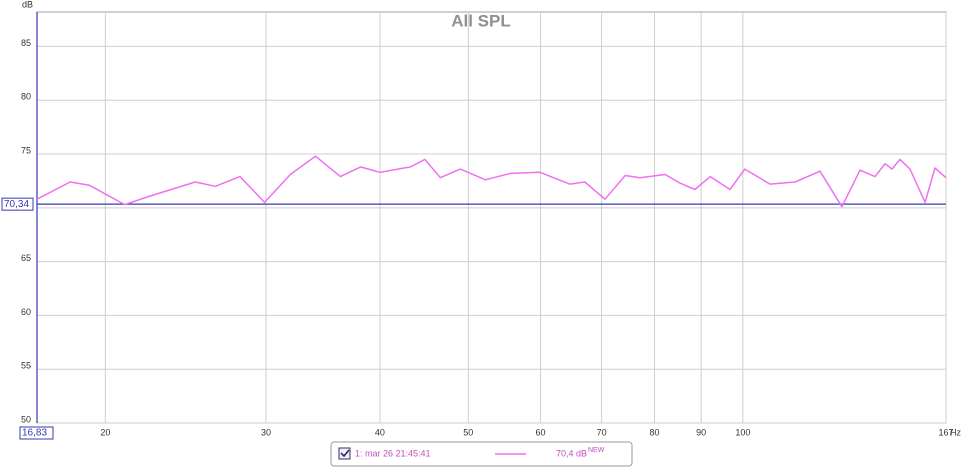  I want to click on x-tick-label: 20, so click(105, 432).